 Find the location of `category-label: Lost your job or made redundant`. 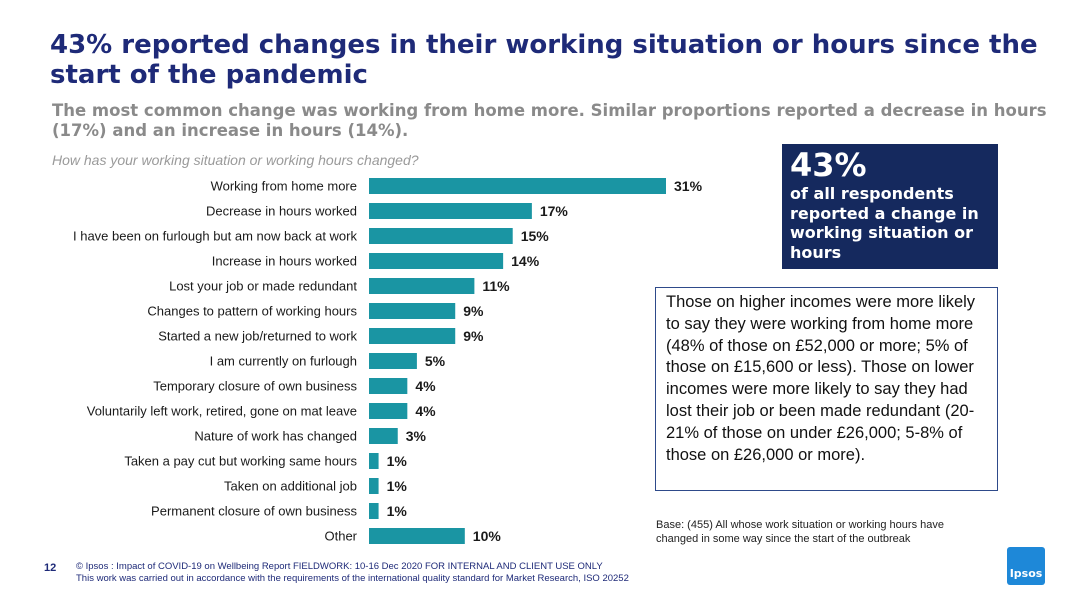

category-label: Lost your job or made redundant is located at coordinates (263, 286).